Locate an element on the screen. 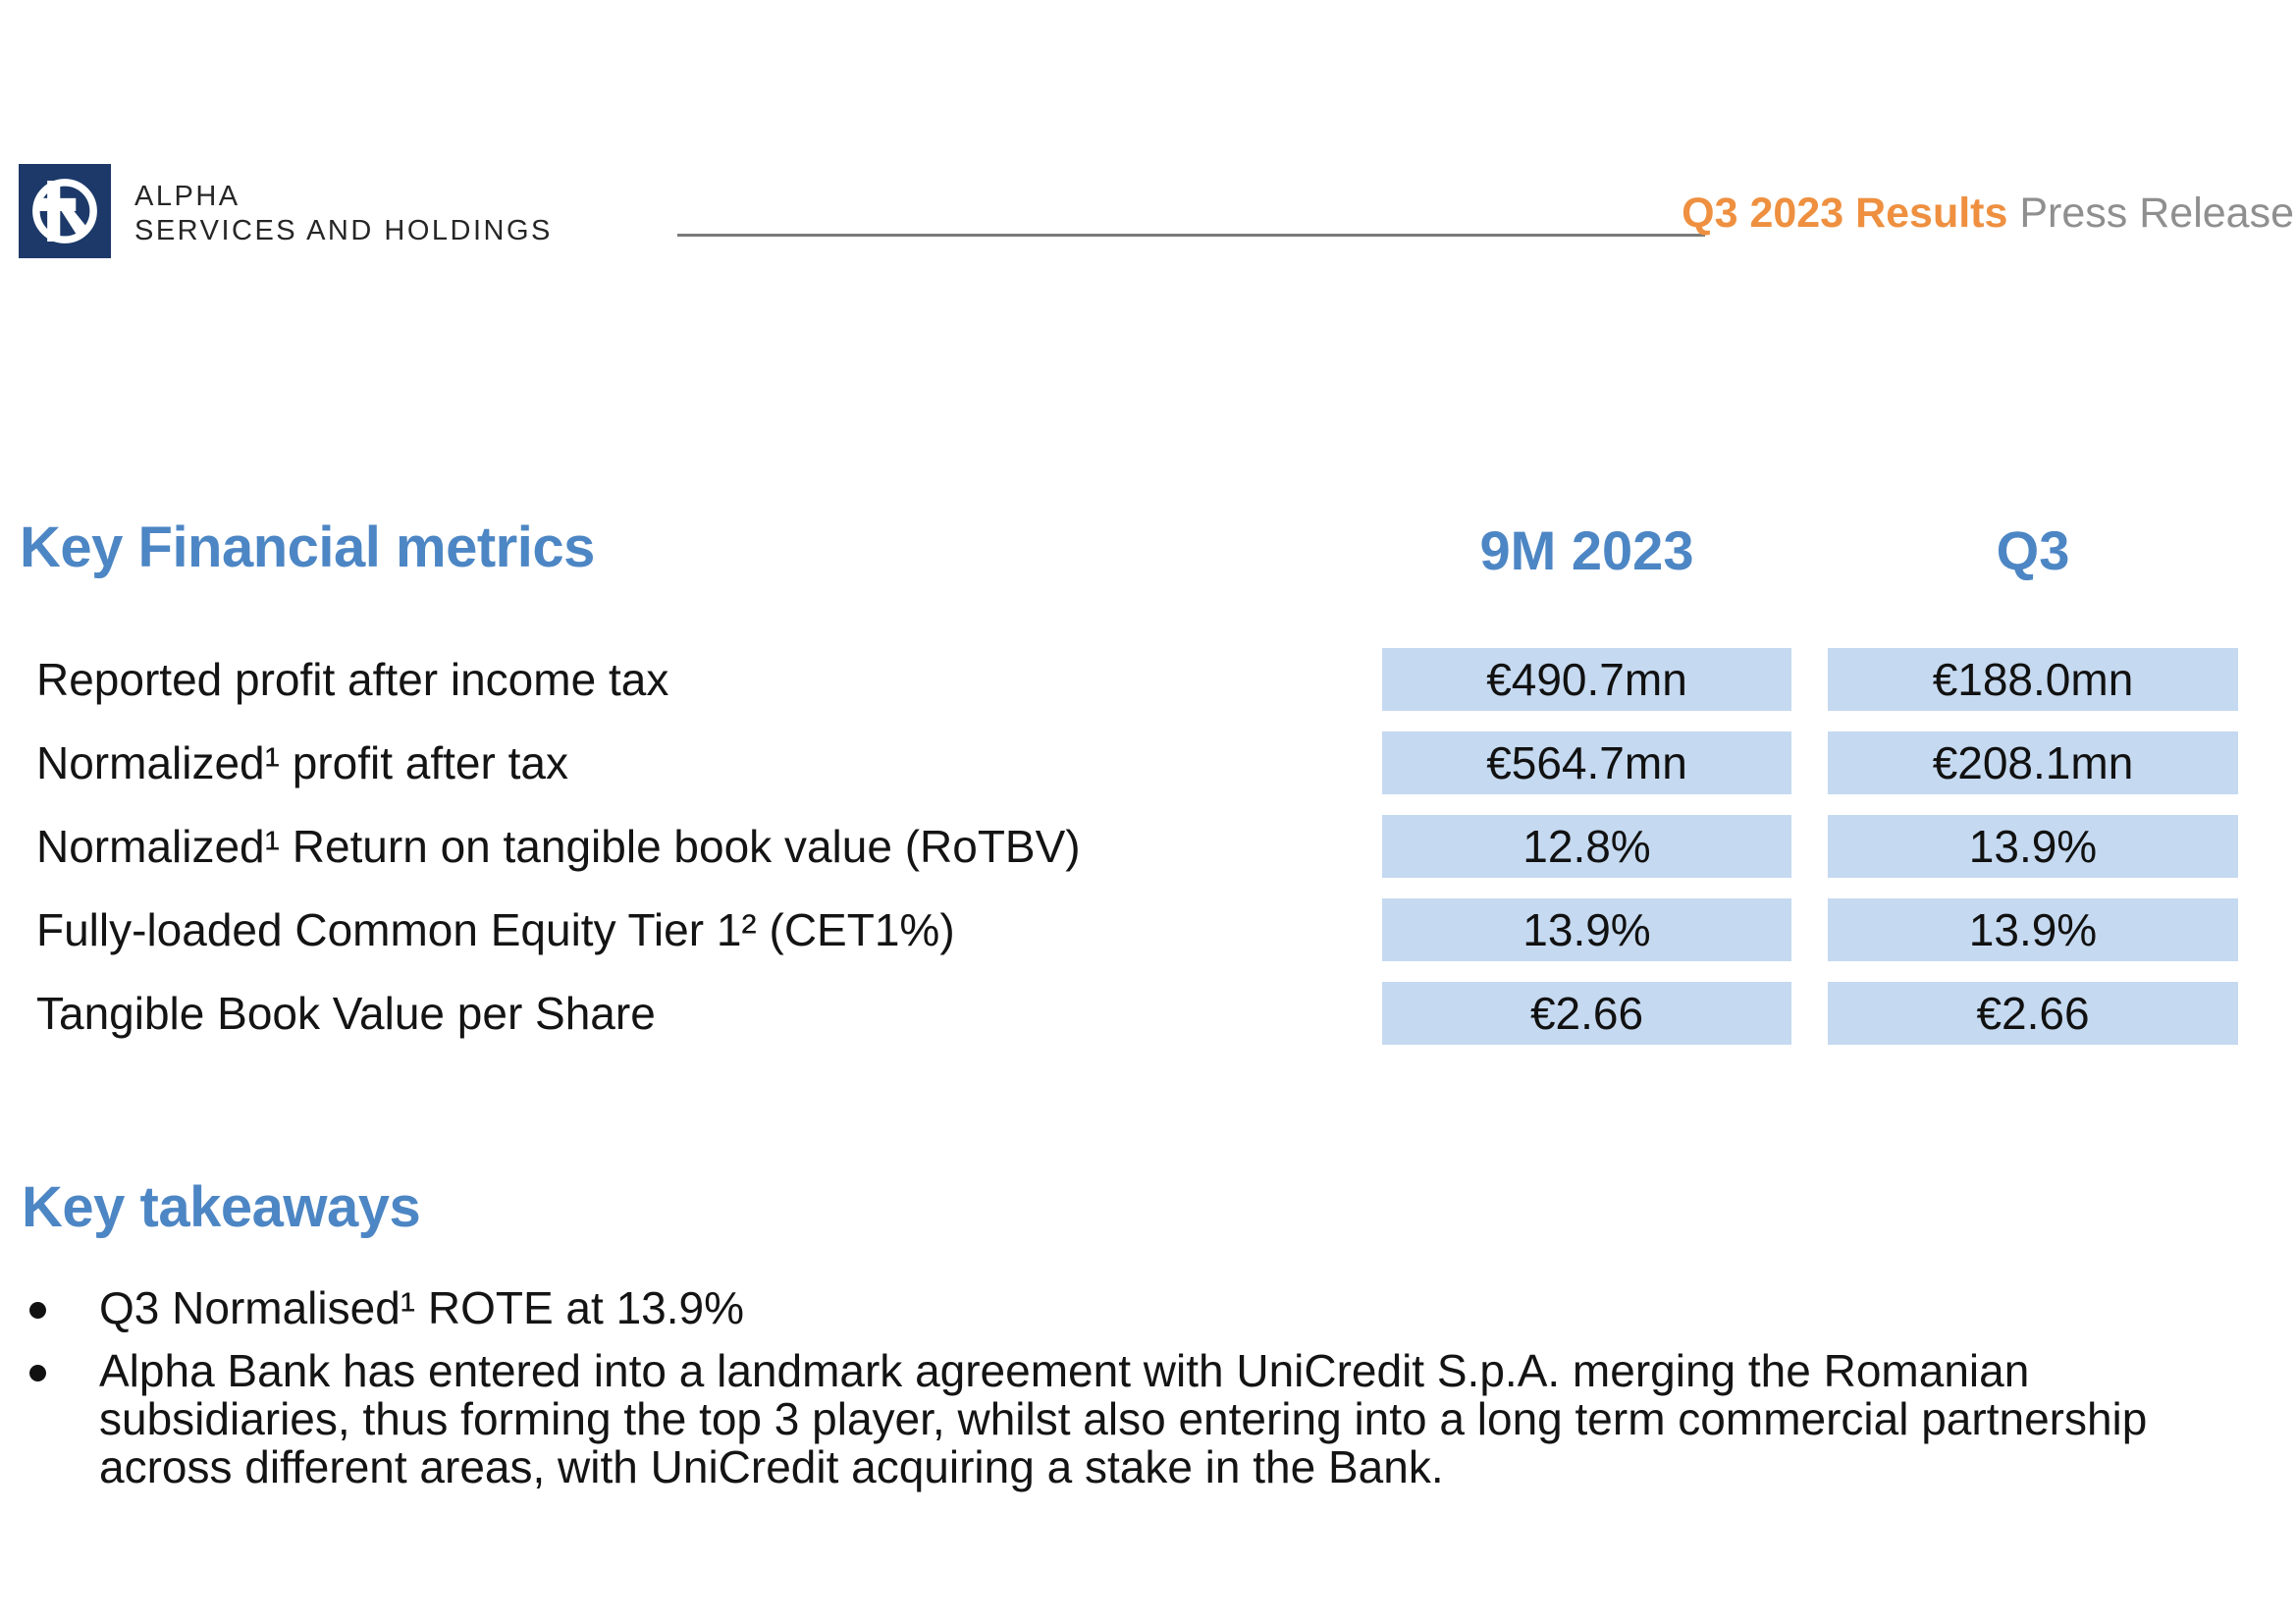 The width and height of the screenshot is (2296, 1624). takeaways-section-heading: Key takeaways is located at coordinates (221, 1207).